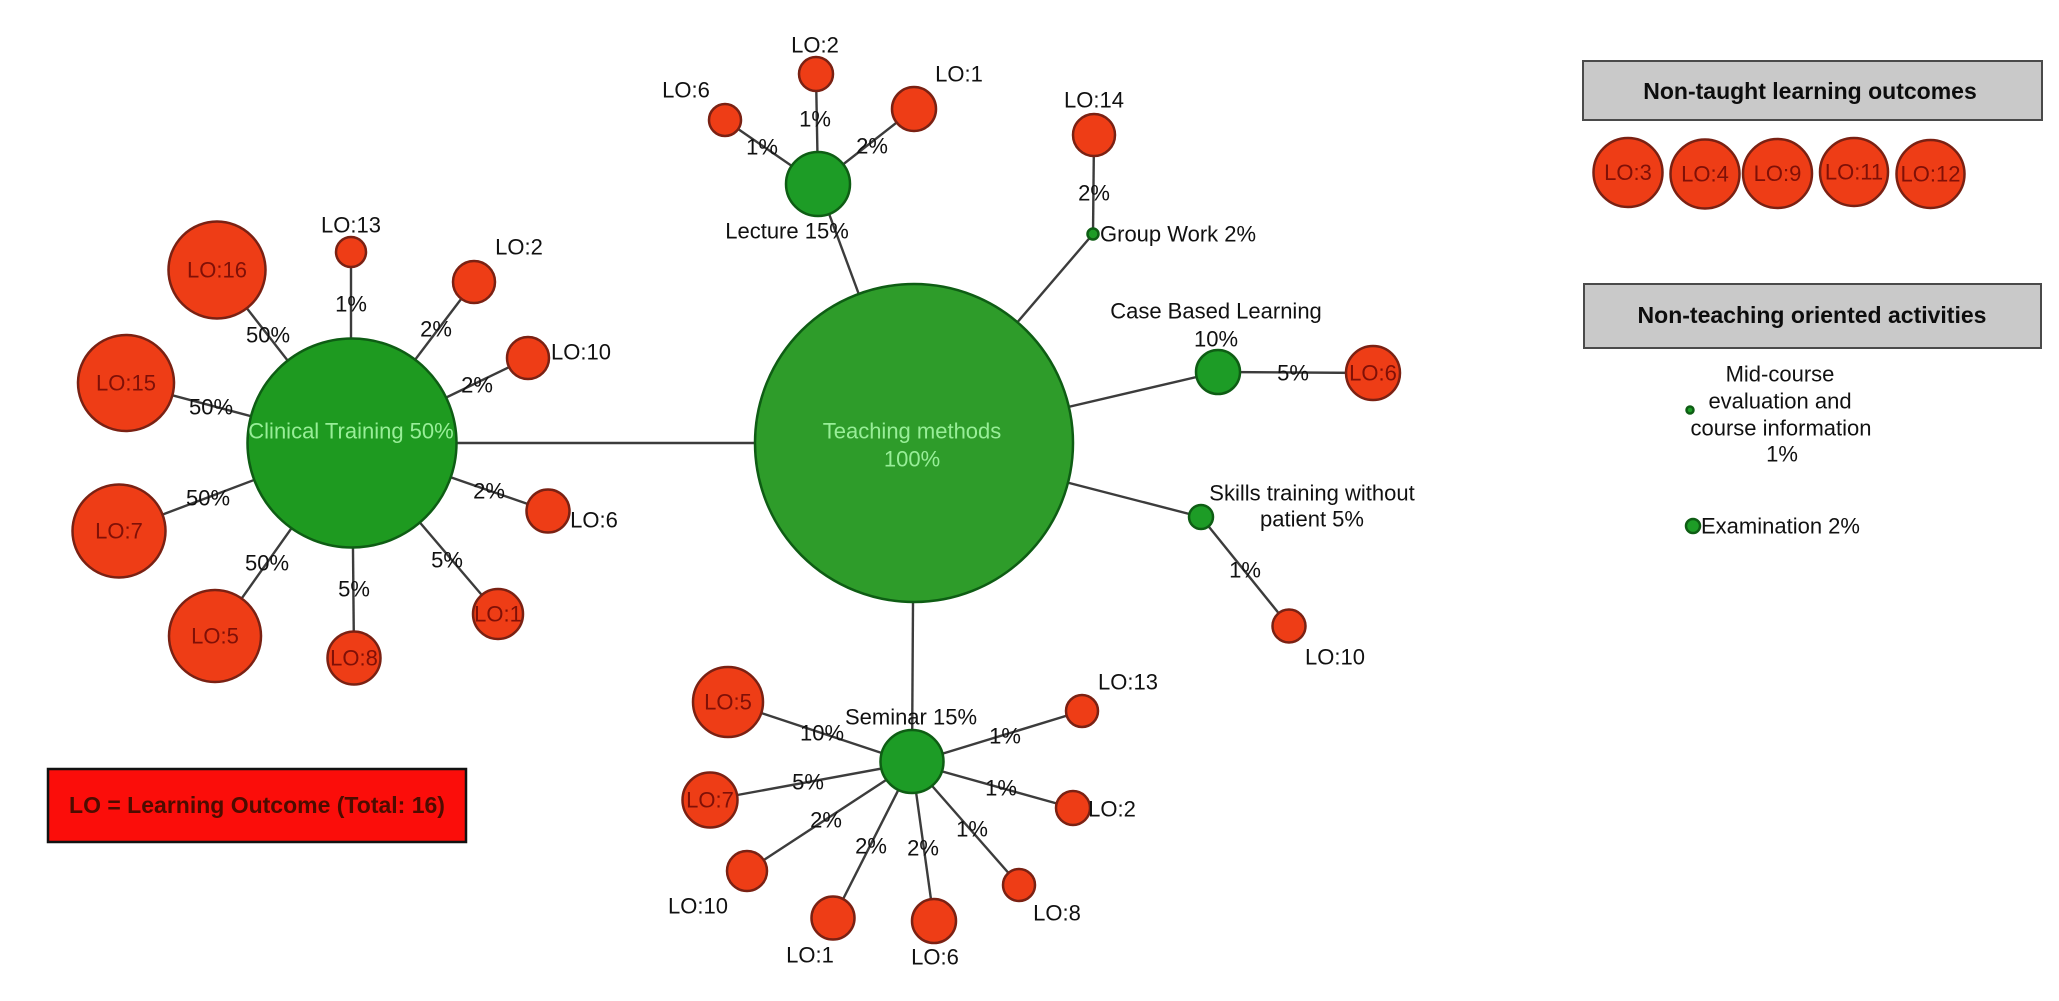  Describe the element at coordinates (911, 717) in the screenshot. I see `svg-text: Seminar 15%` at that location.